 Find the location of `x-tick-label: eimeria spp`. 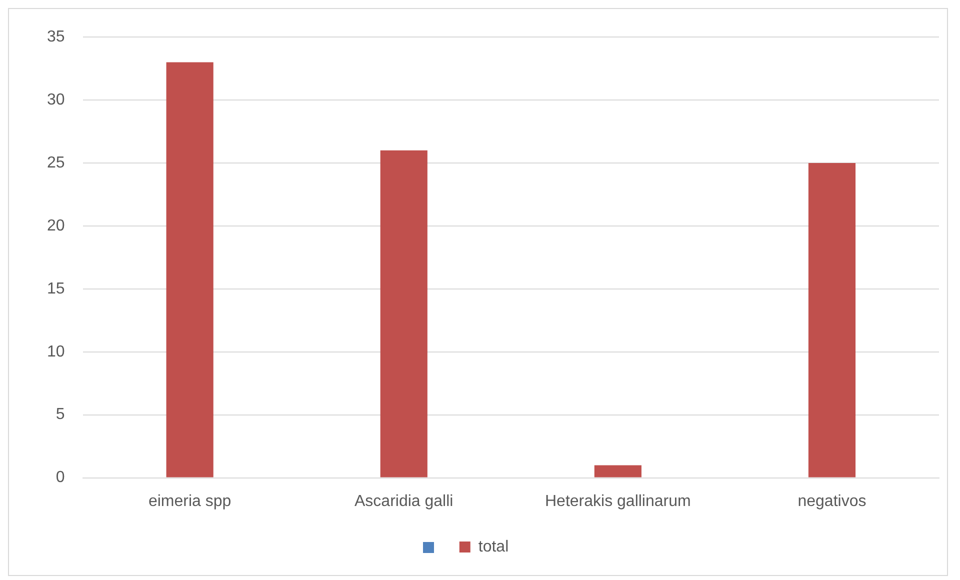

x-tick-label: eimeria spp is located at coordinates (190, 501).